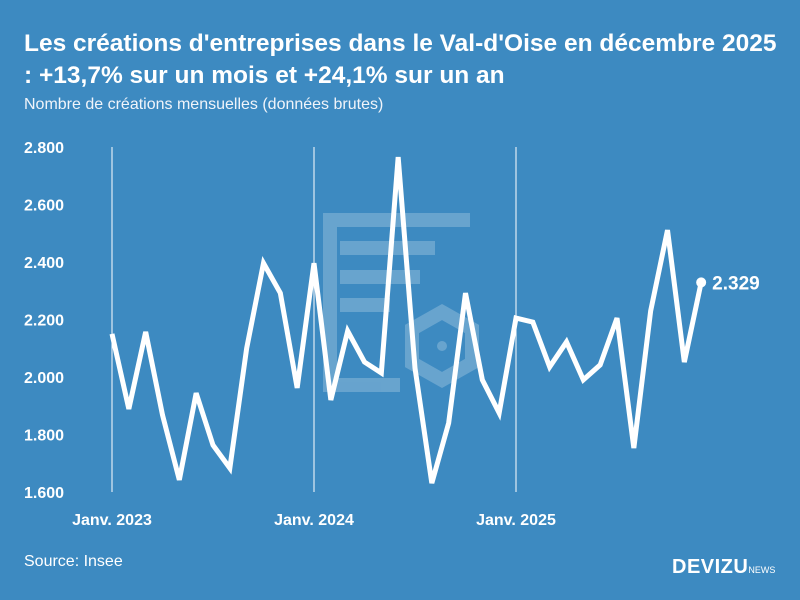  Describe the element at coordinates (44, 206) in the screenshot. I see `y-tick-label: 2.600` at that location.